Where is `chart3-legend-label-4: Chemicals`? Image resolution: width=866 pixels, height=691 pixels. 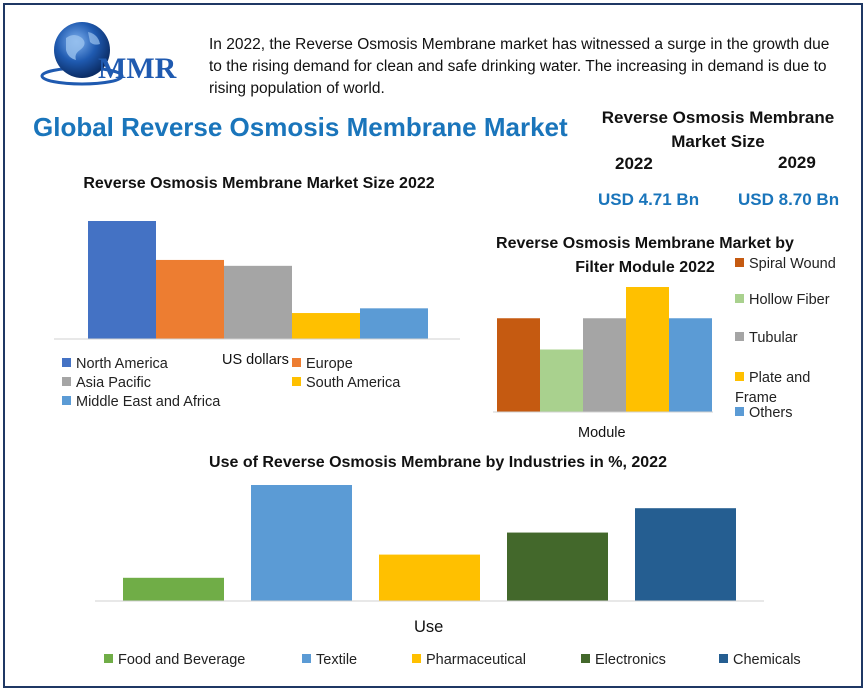
chart3-legend-label-4: Chemicals is located at coordinates (767, 660).